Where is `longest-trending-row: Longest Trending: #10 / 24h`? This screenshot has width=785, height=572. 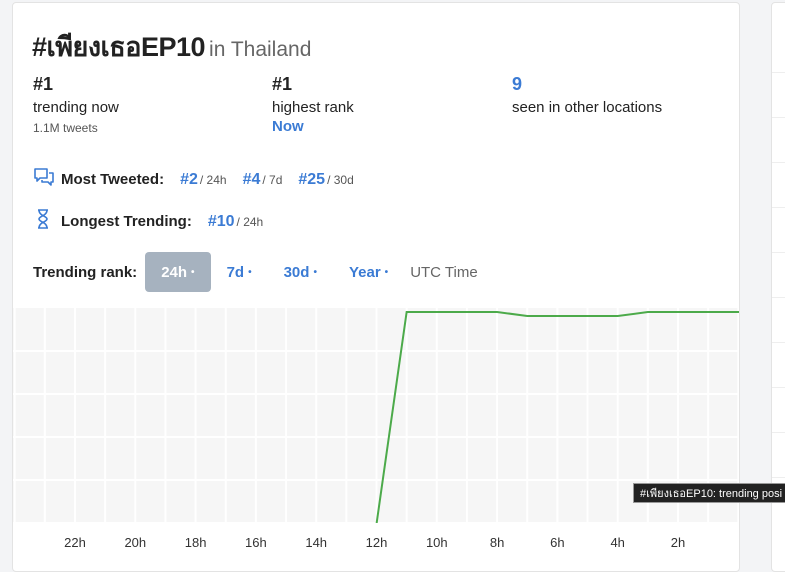 longest-trending-row: Longest Trending: #10 / 24h is located at coordinates (156, 218).